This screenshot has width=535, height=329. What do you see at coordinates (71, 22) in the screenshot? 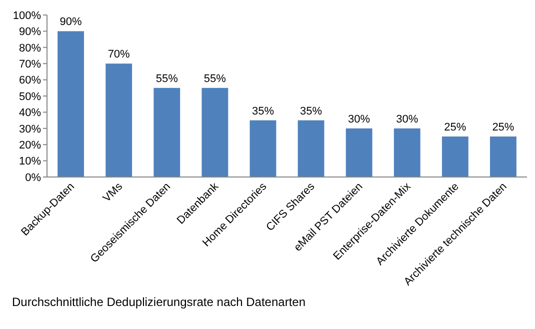
I see `data-label: 90%` at bounding box center [71, 22].